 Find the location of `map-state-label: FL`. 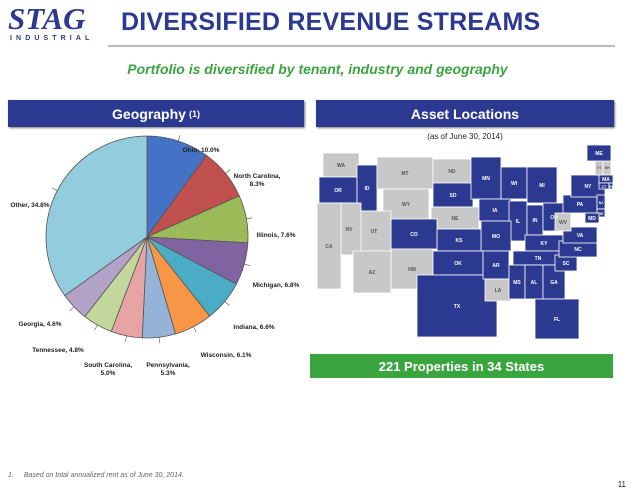

map-state-label: FL is located at coordinates (557, 320).